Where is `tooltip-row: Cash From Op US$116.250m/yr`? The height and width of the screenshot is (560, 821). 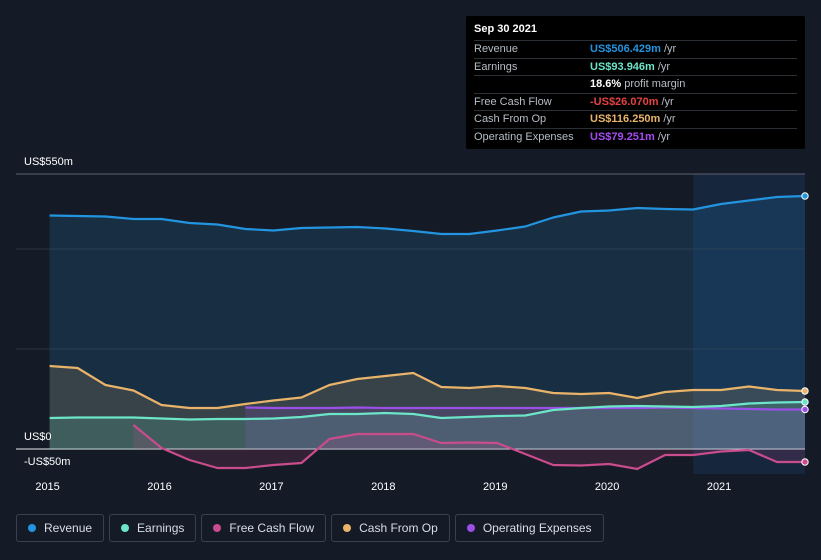
tooltip-row: Cash From Op US$116.250m/yr is located at coordinates (635, 120).